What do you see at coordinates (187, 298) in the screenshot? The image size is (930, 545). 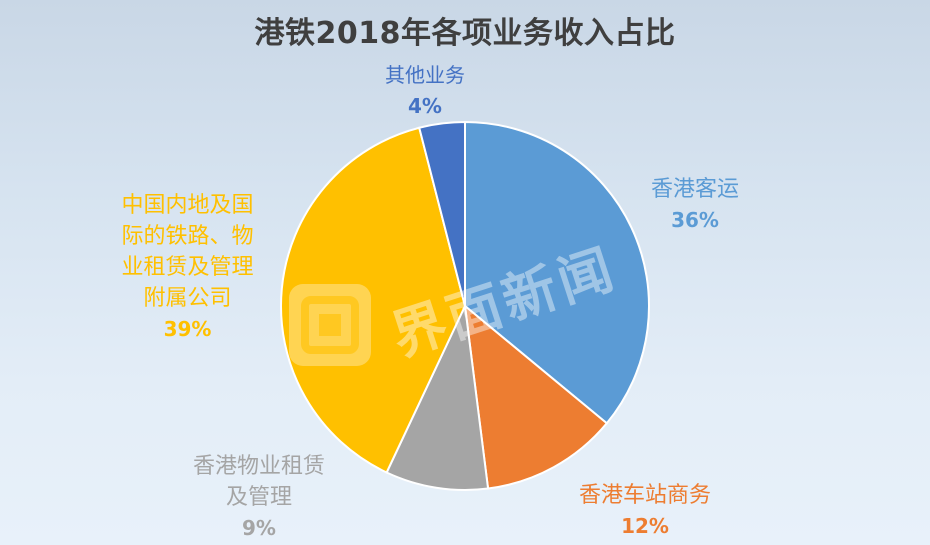 I see `slice-label-line: 附属公司` at bounding box center [187, 298].